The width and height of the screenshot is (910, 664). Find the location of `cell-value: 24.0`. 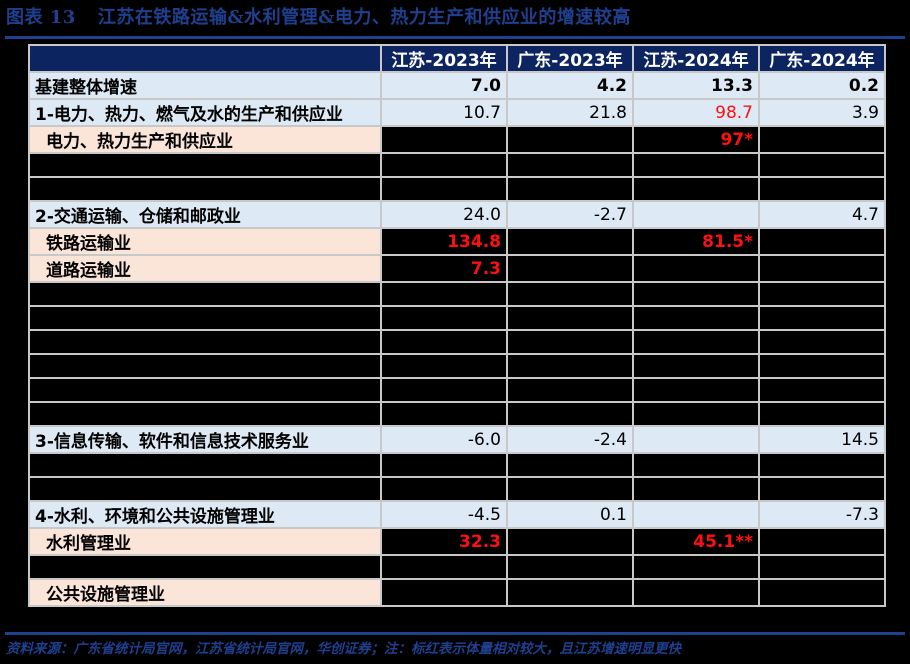

cell-value: 24.0 is located at coordinates (444, 214).